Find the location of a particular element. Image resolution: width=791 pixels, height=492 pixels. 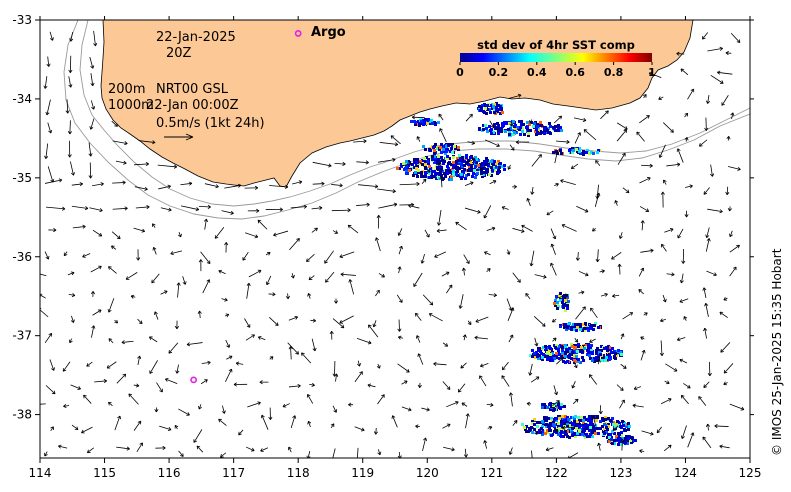

y-tick-label: -37 is located at coordinates (22, 336).